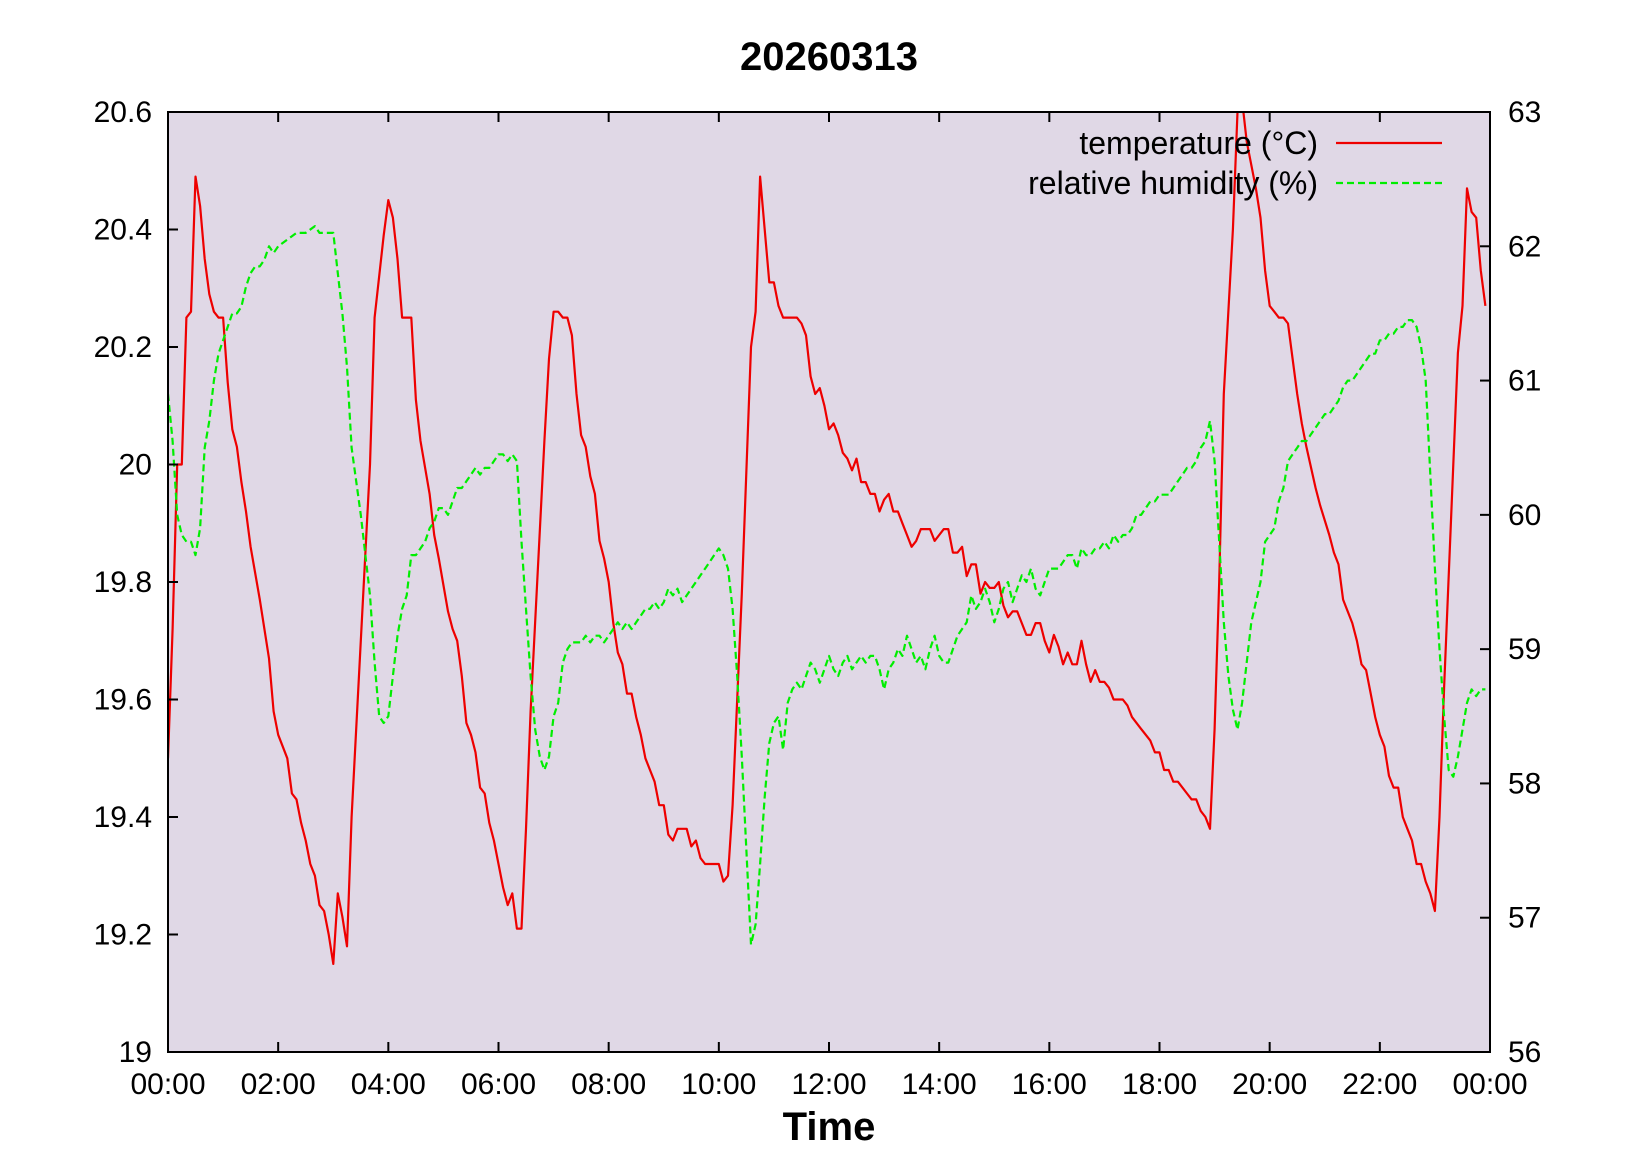  Describe the element at coordinates (278, 1084) in the screenshot. I see `x-tick-label: 02:00` at that location.